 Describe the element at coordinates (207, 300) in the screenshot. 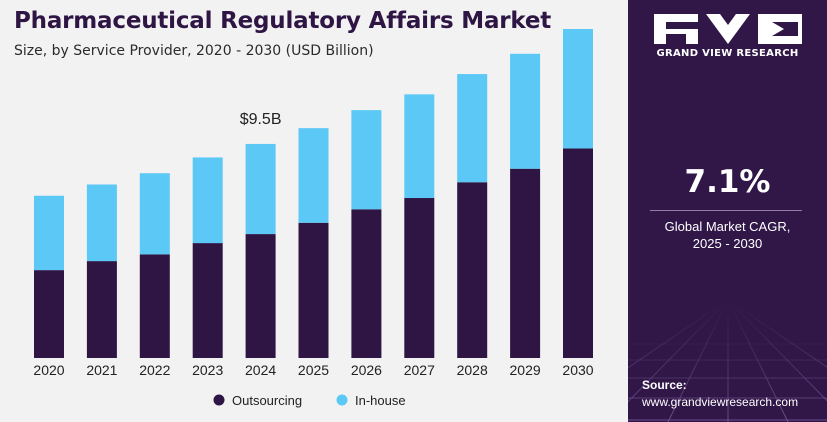

I see `bar-outsourcing-2023` at that location.